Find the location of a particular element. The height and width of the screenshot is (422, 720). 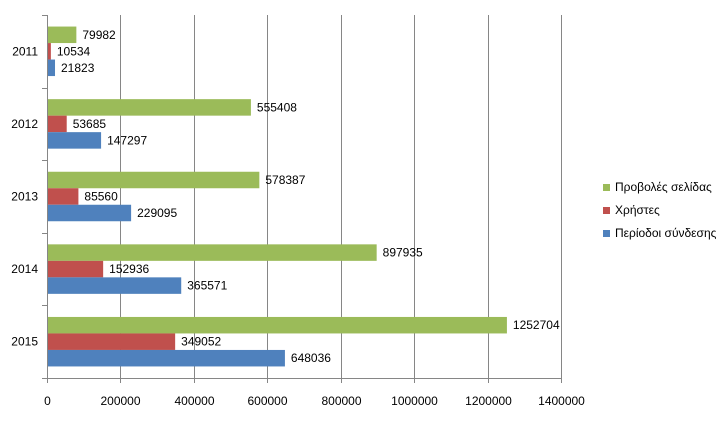

data-label-2012-series-0: 147297 is located at coordinates (127, 140).